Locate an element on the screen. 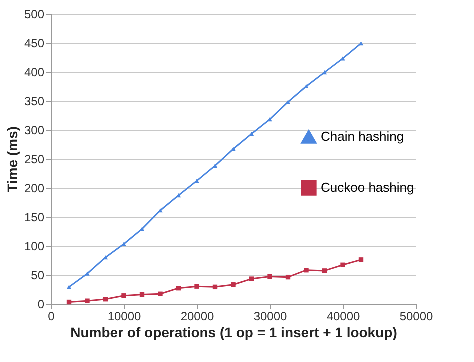 The image size is (474, 362). x-tick-label: 20000 is located at coordinates (197, 317).